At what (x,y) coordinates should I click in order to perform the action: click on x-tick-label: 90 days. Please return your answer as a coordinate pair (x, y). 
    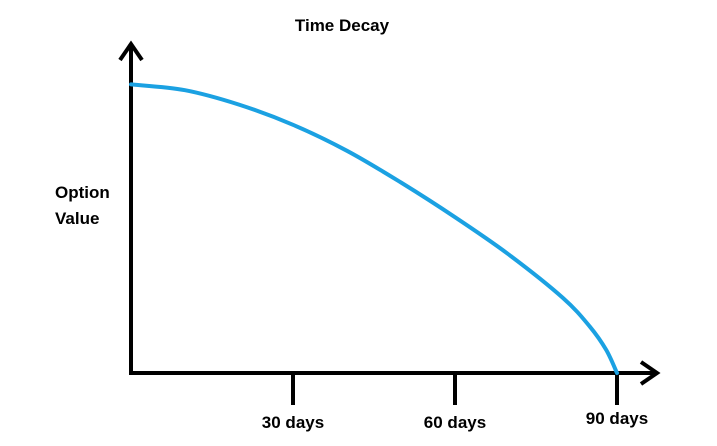
    Looking at the image, I should click on (617, 418).